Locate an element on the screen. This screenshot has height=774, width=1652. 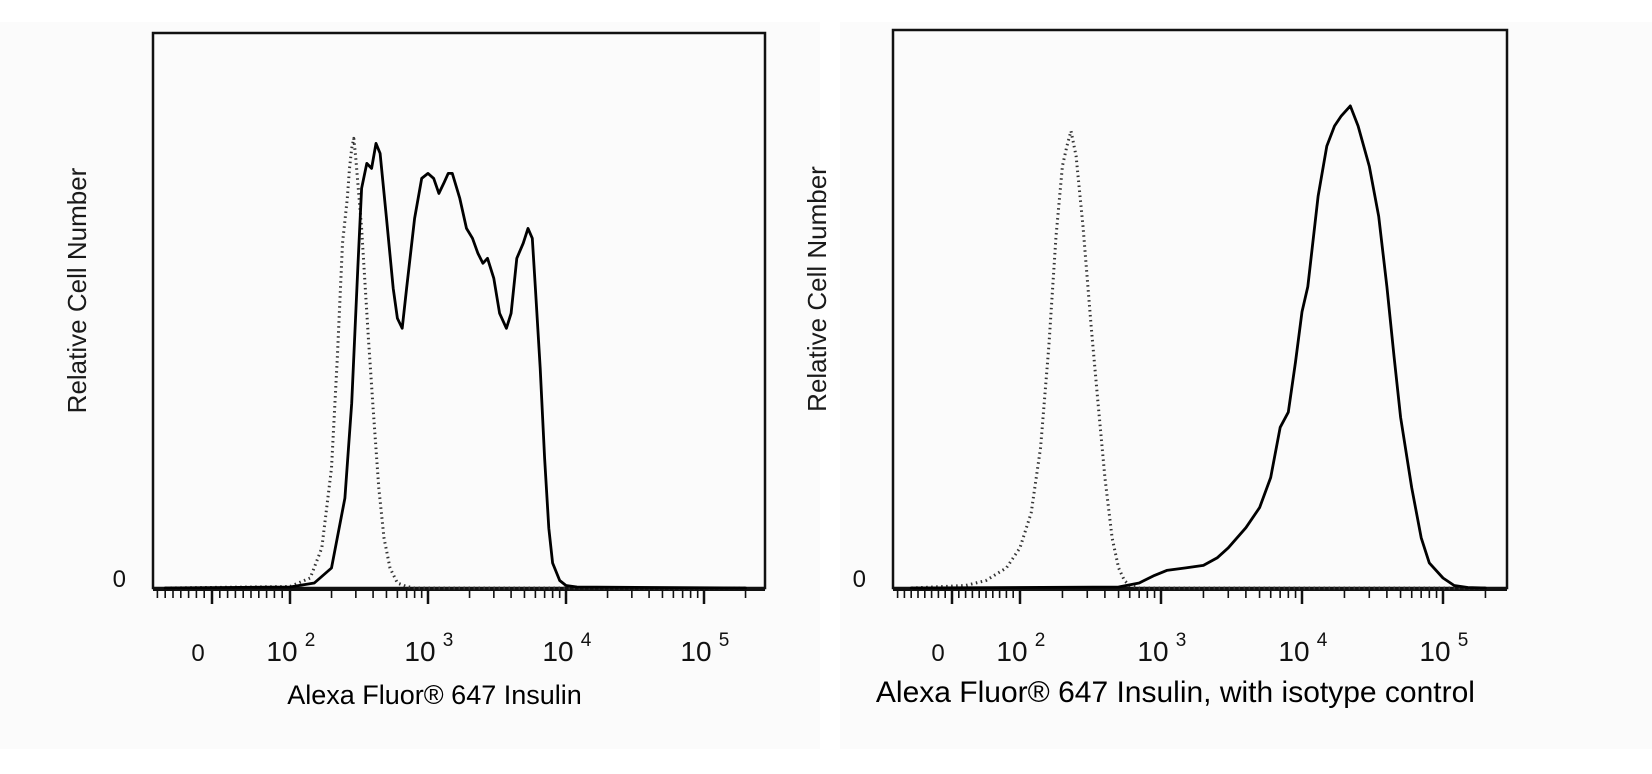
x-axis-label: Alexa Fluor® 647 Insulin is located at coordinates (434, 695).